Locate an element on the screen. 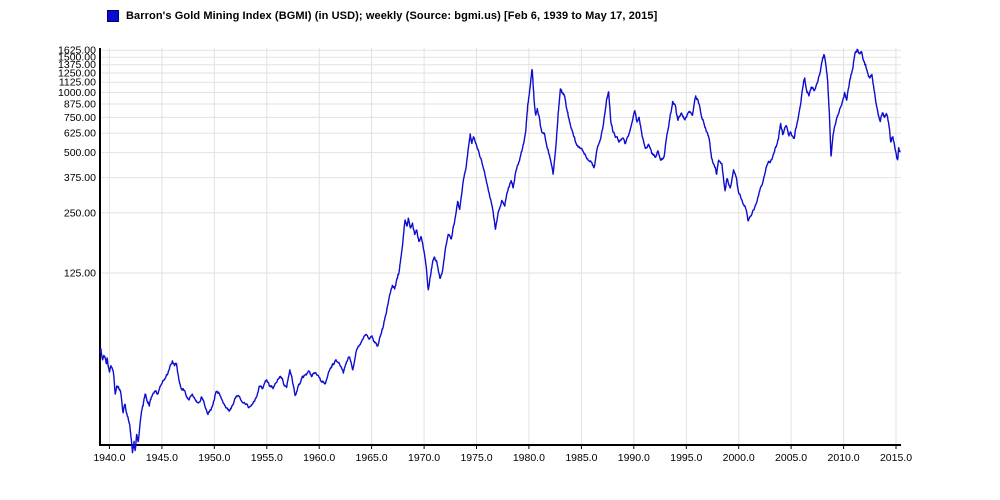  x-tick-label: 2005.0 is located at coordinates (791, 458).